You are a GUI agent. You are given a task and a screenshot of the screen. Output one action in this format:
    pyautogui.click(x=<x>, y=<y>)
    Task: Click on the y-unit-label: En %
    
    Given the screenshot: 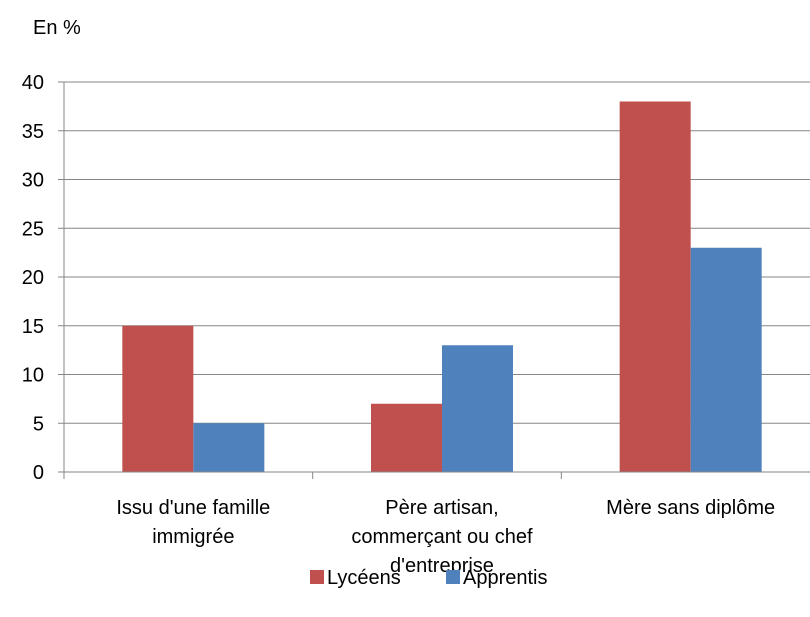 What is the action you would take?
    pyautogui.click(x=57, y=28)
    